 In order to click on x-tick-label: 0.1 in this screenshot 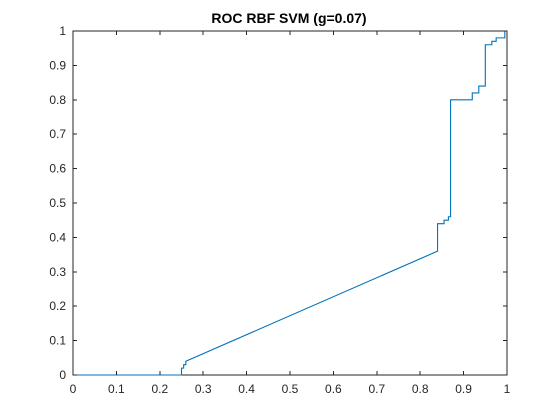, I will do `click(116, 389)`.